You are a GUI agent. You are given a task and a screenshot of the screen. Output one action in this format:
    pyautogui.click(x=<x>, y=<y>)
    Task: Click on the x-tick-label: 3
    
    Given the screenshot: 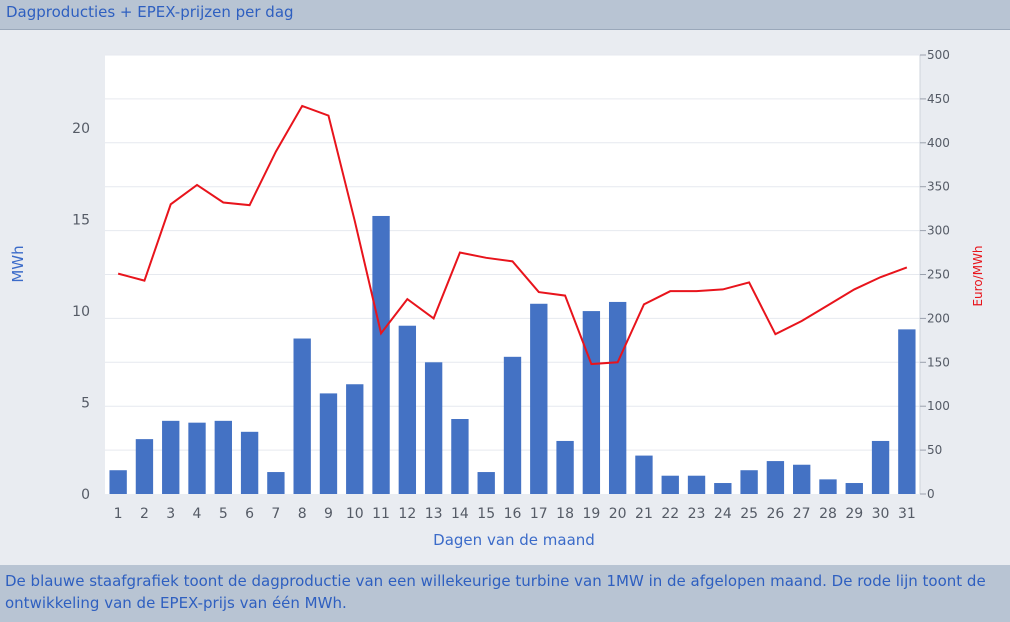 What is the action you would take?
    pyautogui.click(x=170, y=514)
    